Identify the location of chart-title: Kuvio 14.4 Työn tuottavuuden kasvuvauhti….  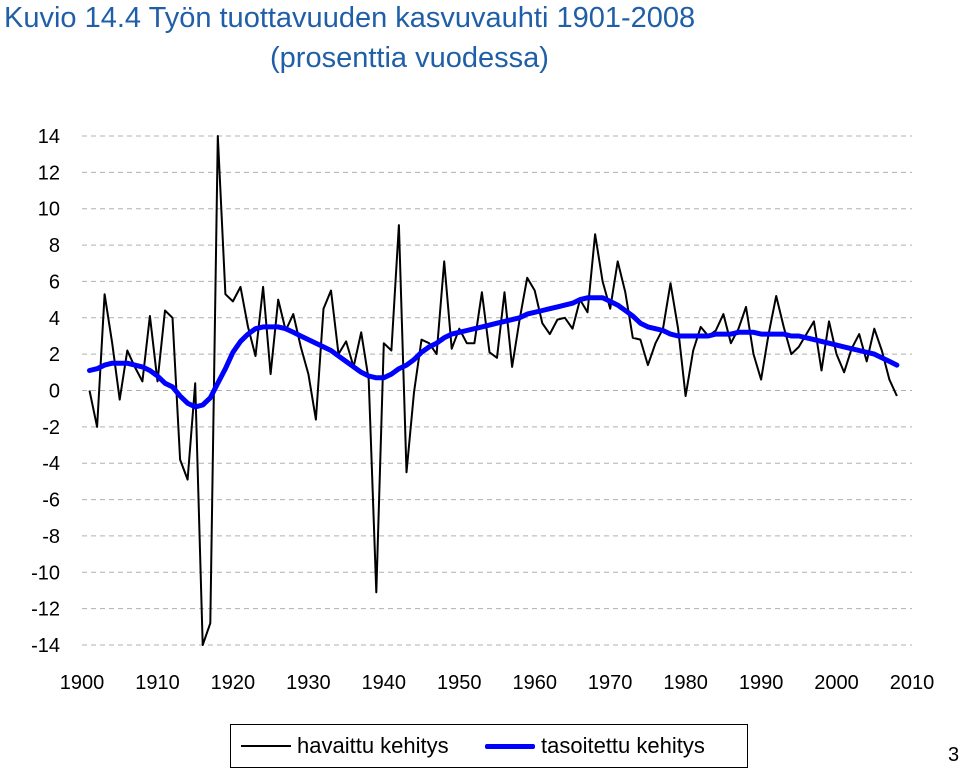
(350, 18).